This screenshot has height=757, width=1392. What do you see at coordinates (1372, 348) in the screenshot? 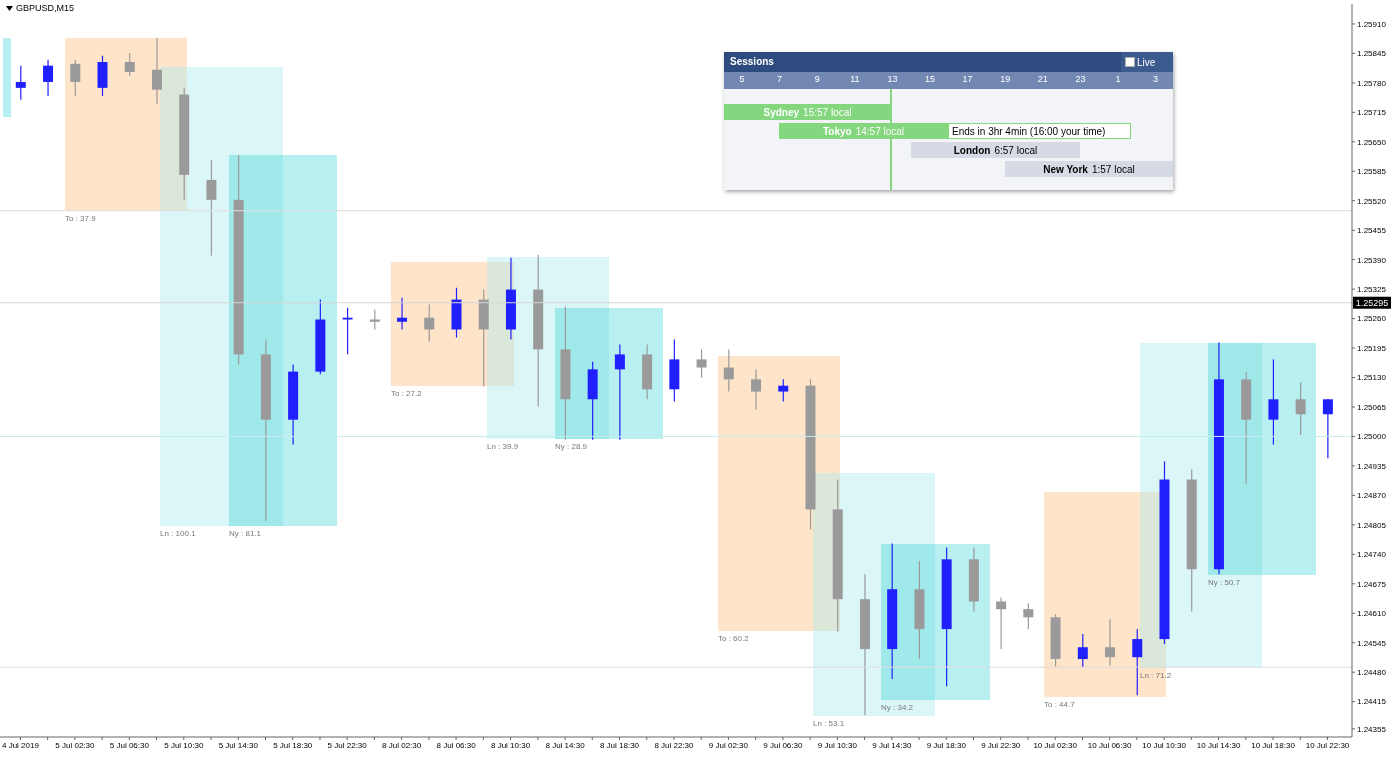
I see `y-tick-label: 1.25195` at bounding box center [1372, 348].